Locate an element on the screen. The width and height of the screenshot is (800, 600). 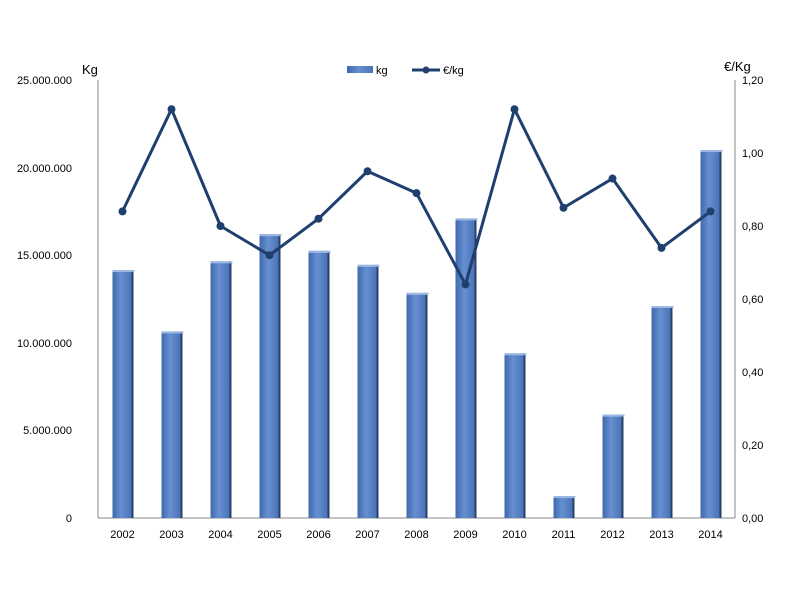
x-tick-label: 2006 is located at coordinates (318, 535).